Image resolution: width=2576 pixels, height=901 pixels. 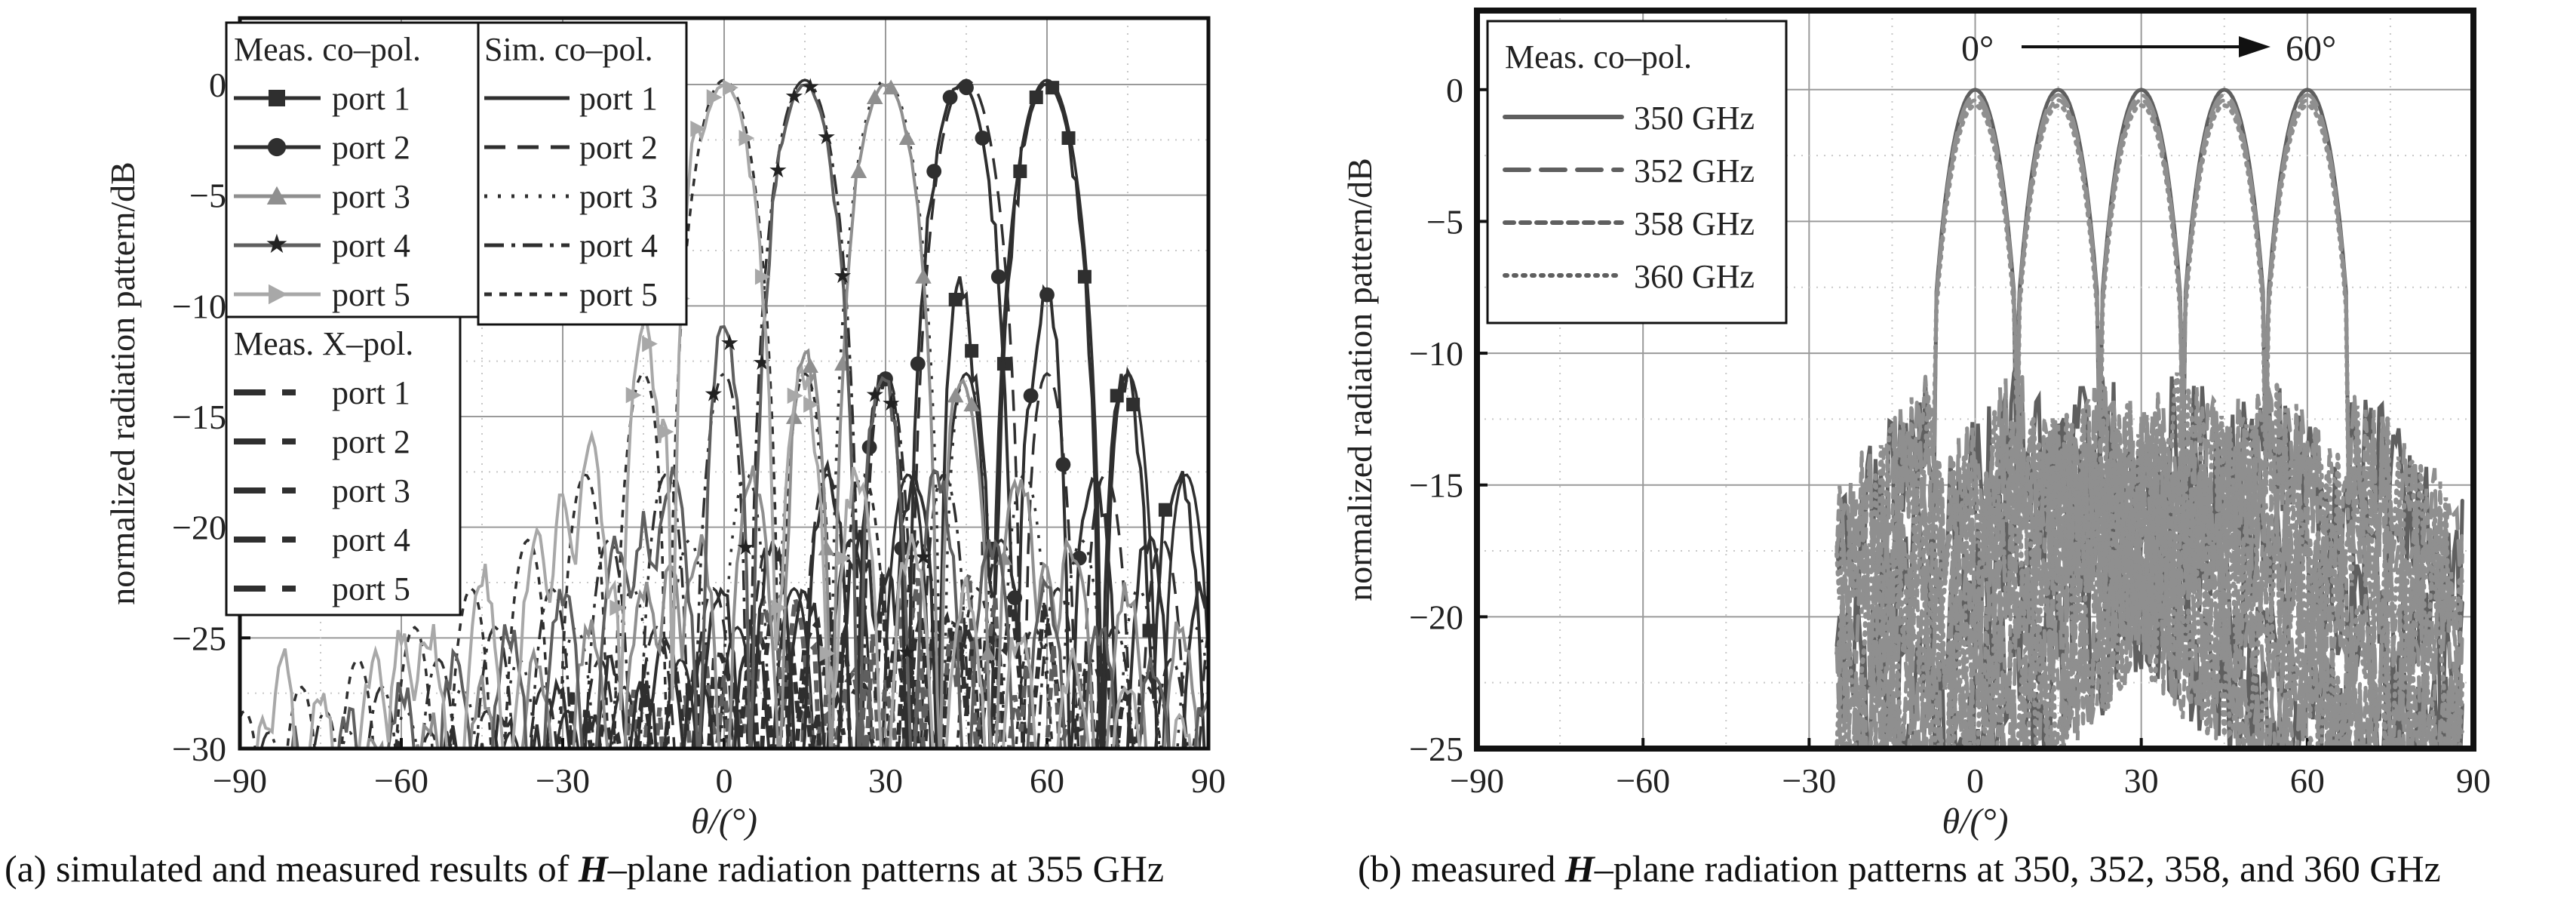 What do you see at coordinates (1694, 276) in the screenshot?
I see `legend-entry: 360 GHz` at bounding box center [1694, 276].